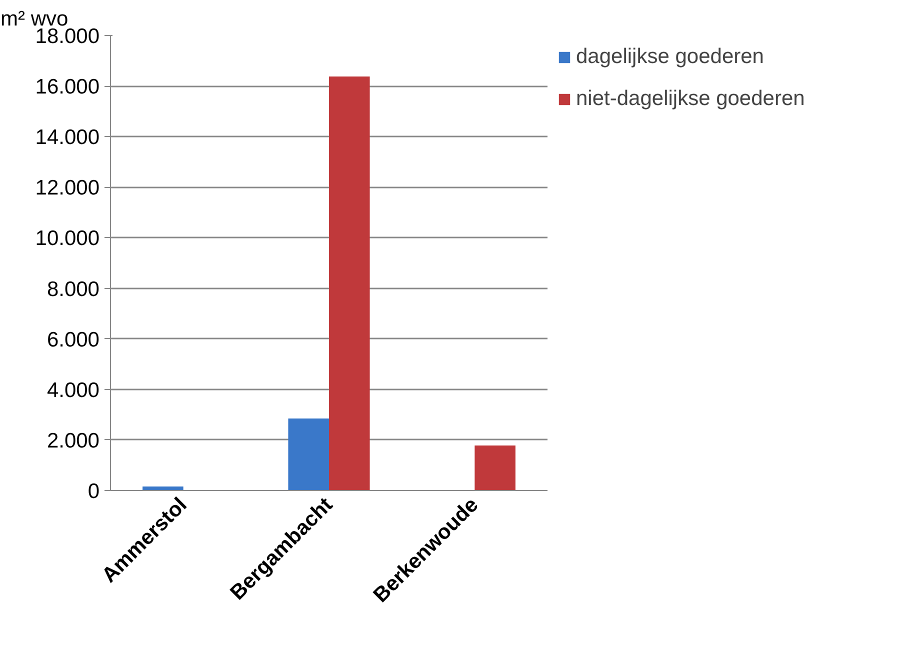 The height and width of the screenshot is (657, 910). I want to click on legend-label: niet-dagelijkse goederen, so click(690, 99).